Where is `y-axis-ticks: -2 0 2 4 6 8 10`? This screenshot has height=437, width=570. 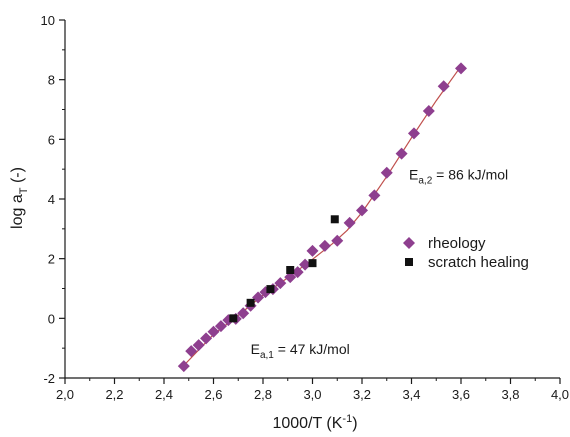
y-axis-ticks: -2 0 2 4 6 8 10 is located at coordinates (53, 199).